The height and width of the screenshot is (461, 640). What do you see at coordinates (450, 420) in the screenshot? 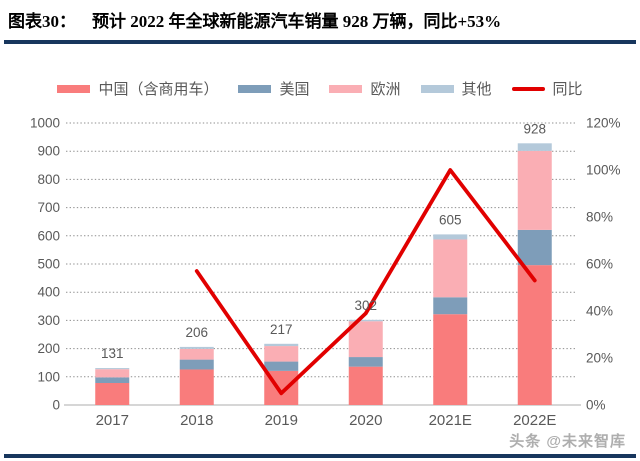
I see `x-axis-category-label: 2021E` at bounding box center [450, 420].